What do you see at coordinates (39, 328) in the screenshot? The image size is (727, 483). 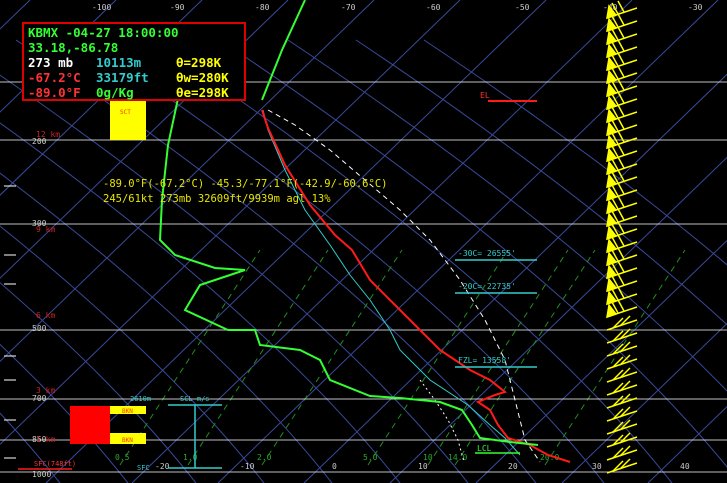 I see `pressure-label: 500` at bounding box center [39, 328].